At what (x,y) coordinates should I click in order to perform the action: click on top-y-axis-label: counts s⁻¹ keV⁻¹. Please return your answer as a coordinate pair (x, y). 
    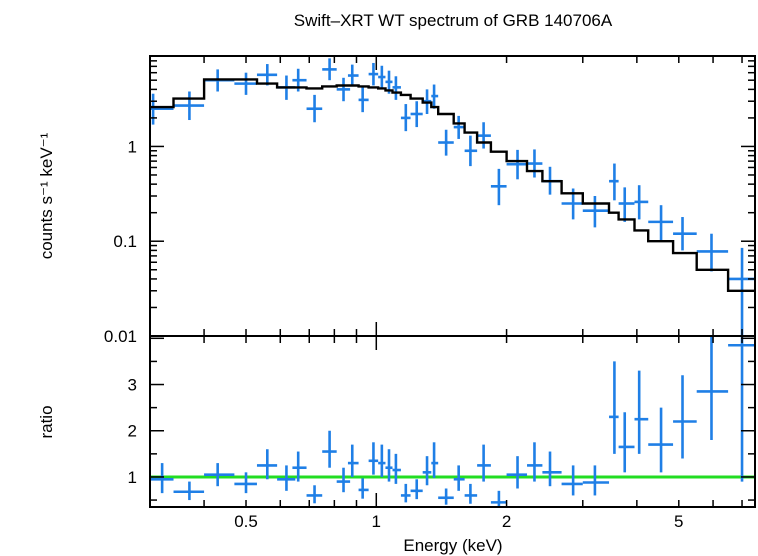
    Looking at the image, I should click on (46, 195).